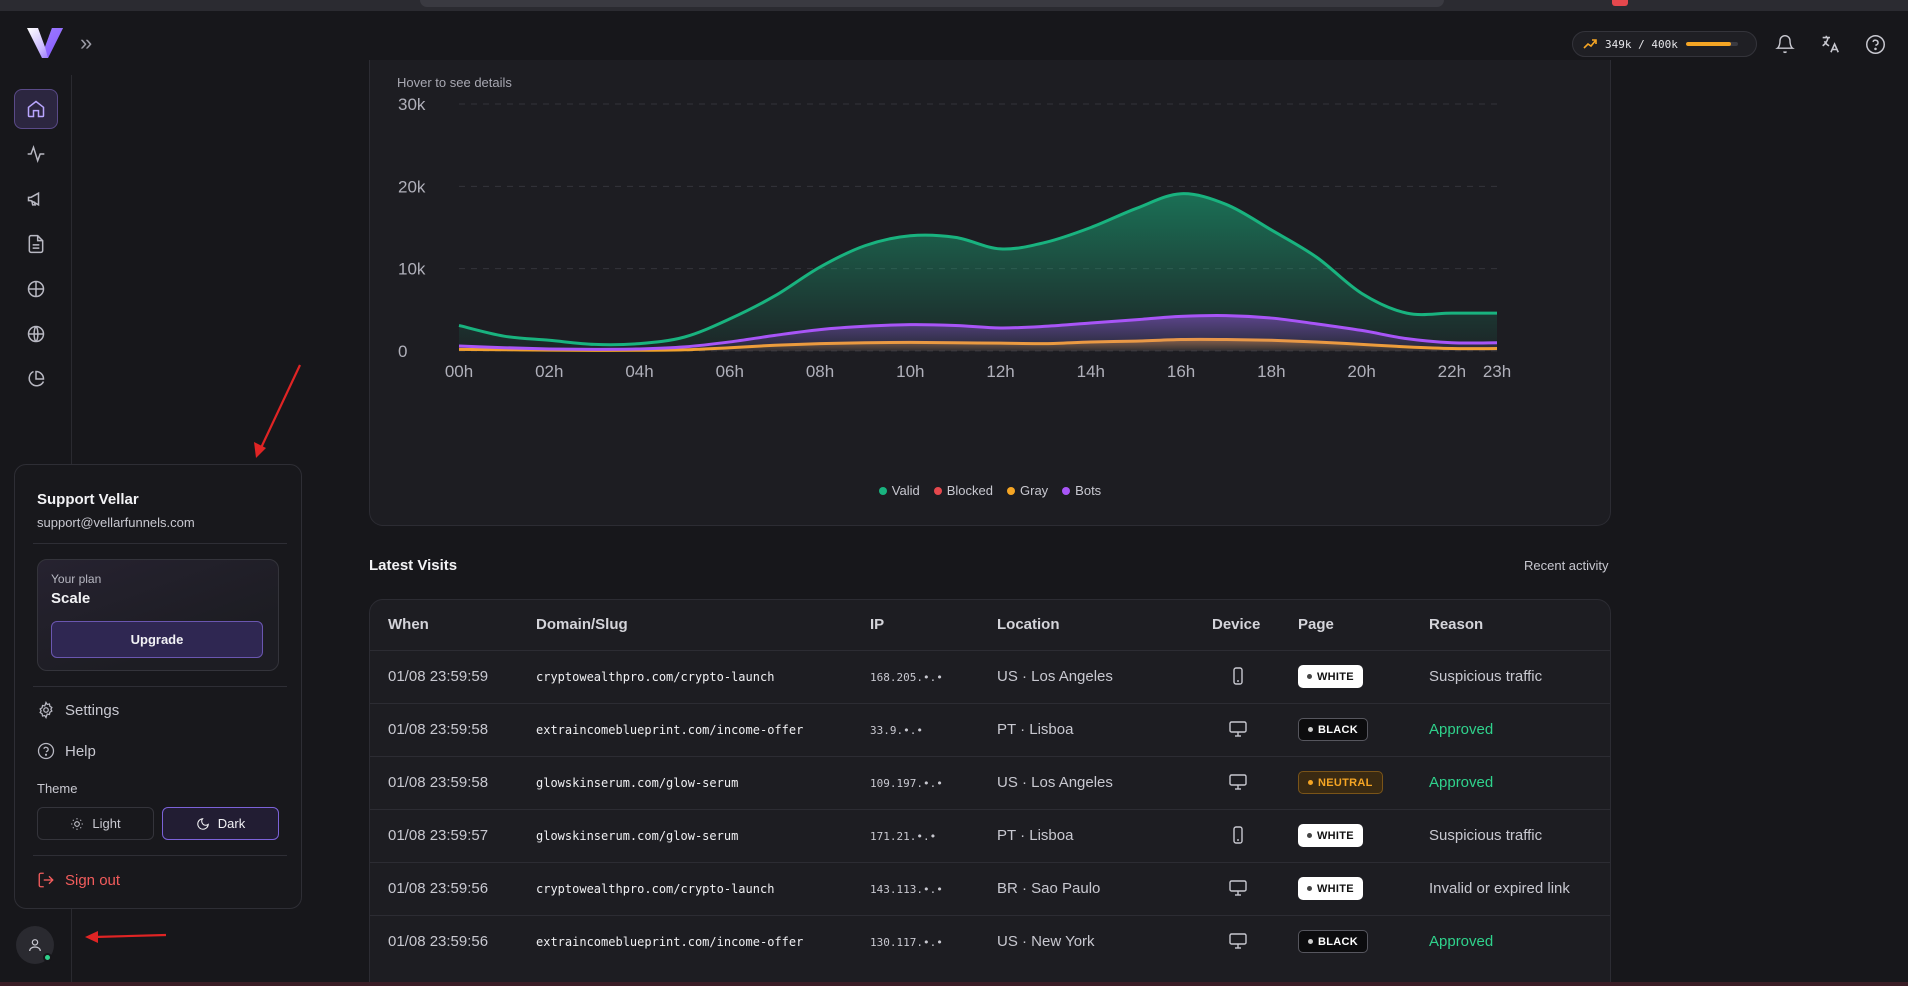  I want to click on user-avatar-button, so click(35, 945).